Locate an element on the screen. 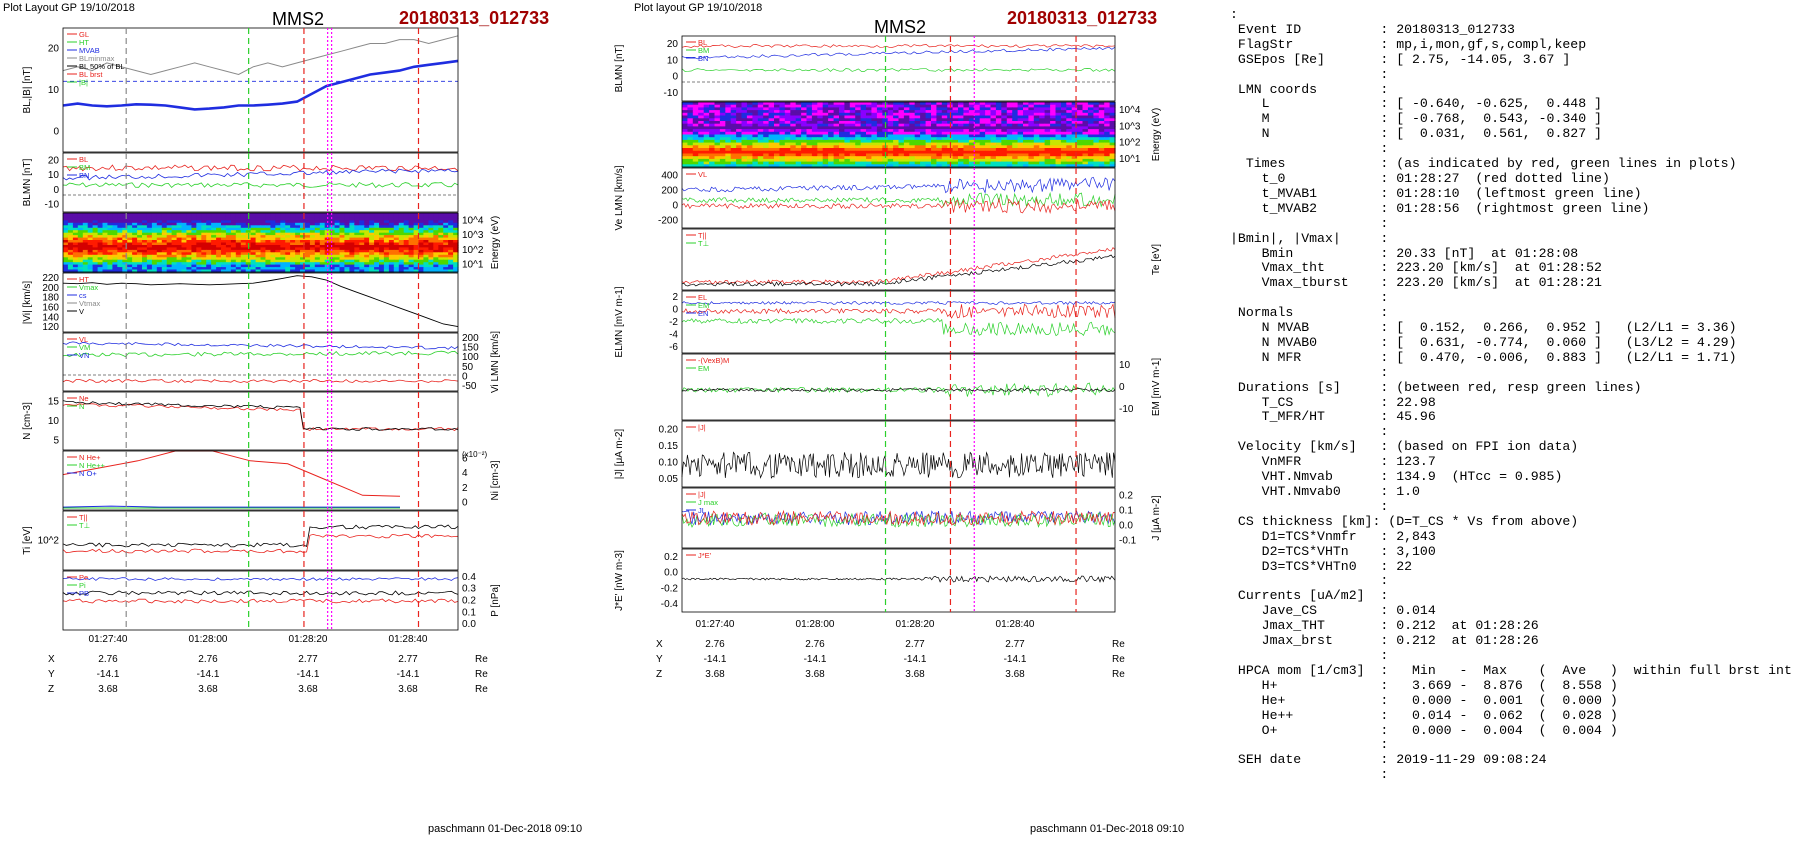 This screenshot has width=1804, height=841. mid-panel-4: T||T⊥Te [eV] is located at coordinates (921, 259).